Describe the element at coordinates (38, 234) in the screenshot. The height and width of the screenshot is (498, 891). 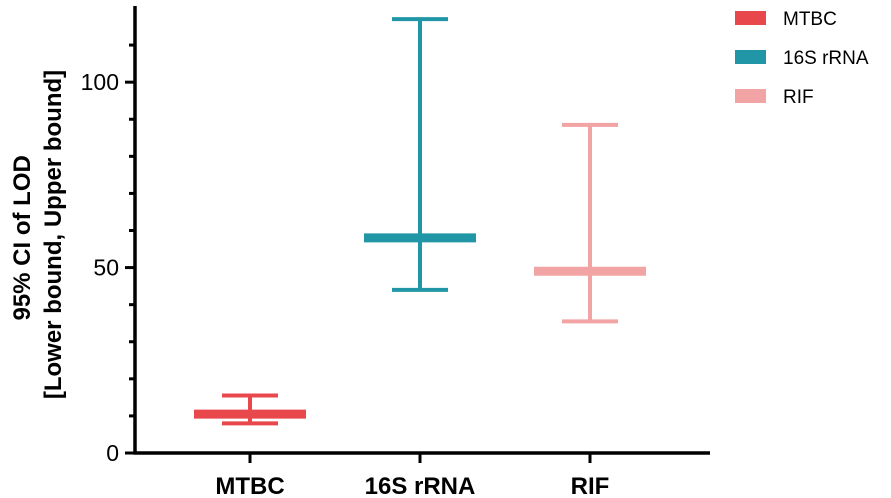
I see `y-axis-title: 95% CI of LOD [Lower bound, Upper bound]` at that location.